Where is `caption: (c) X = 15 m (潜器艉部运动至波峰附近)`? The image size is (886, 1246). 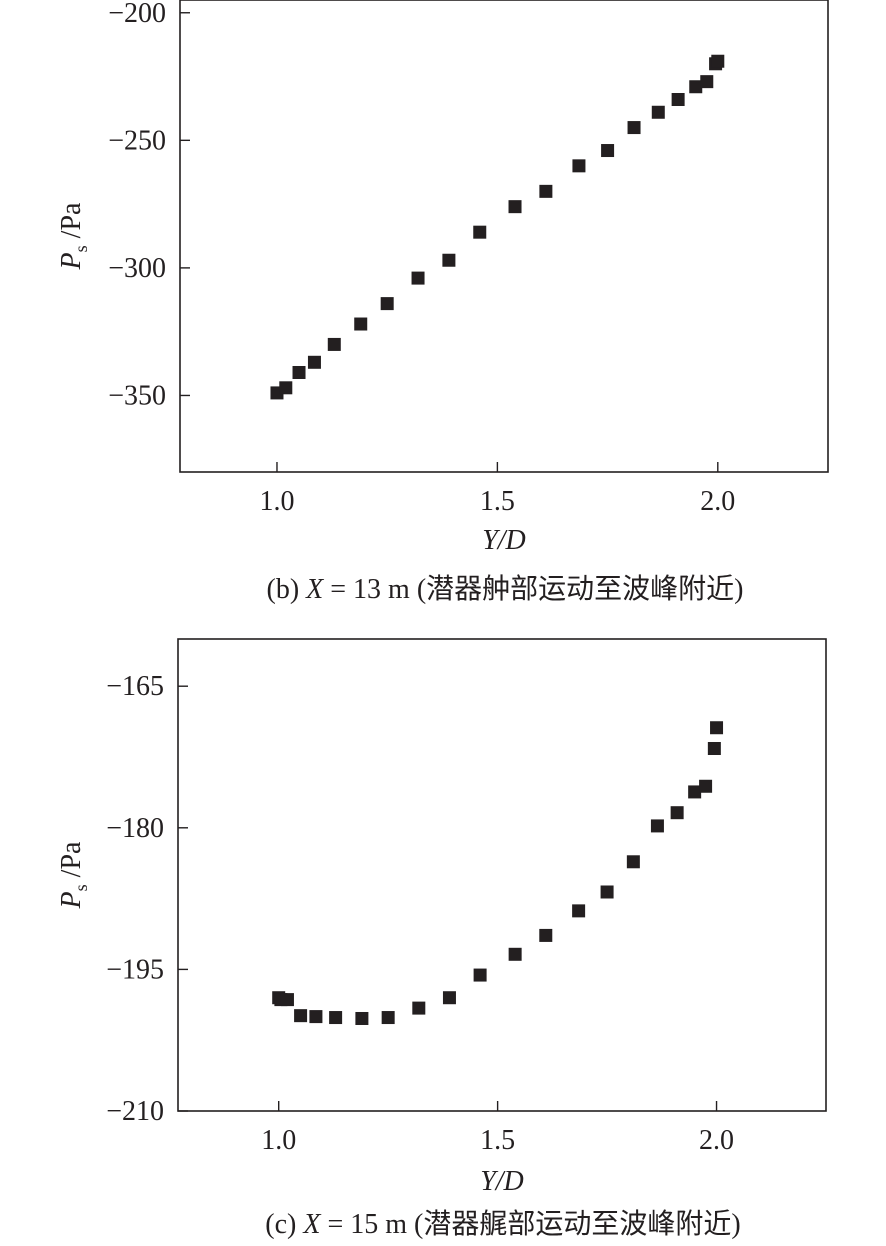 caption: (c) X = 15 m (潜器艉部运动至波峰附近) is located at coordinates (502, 1224).